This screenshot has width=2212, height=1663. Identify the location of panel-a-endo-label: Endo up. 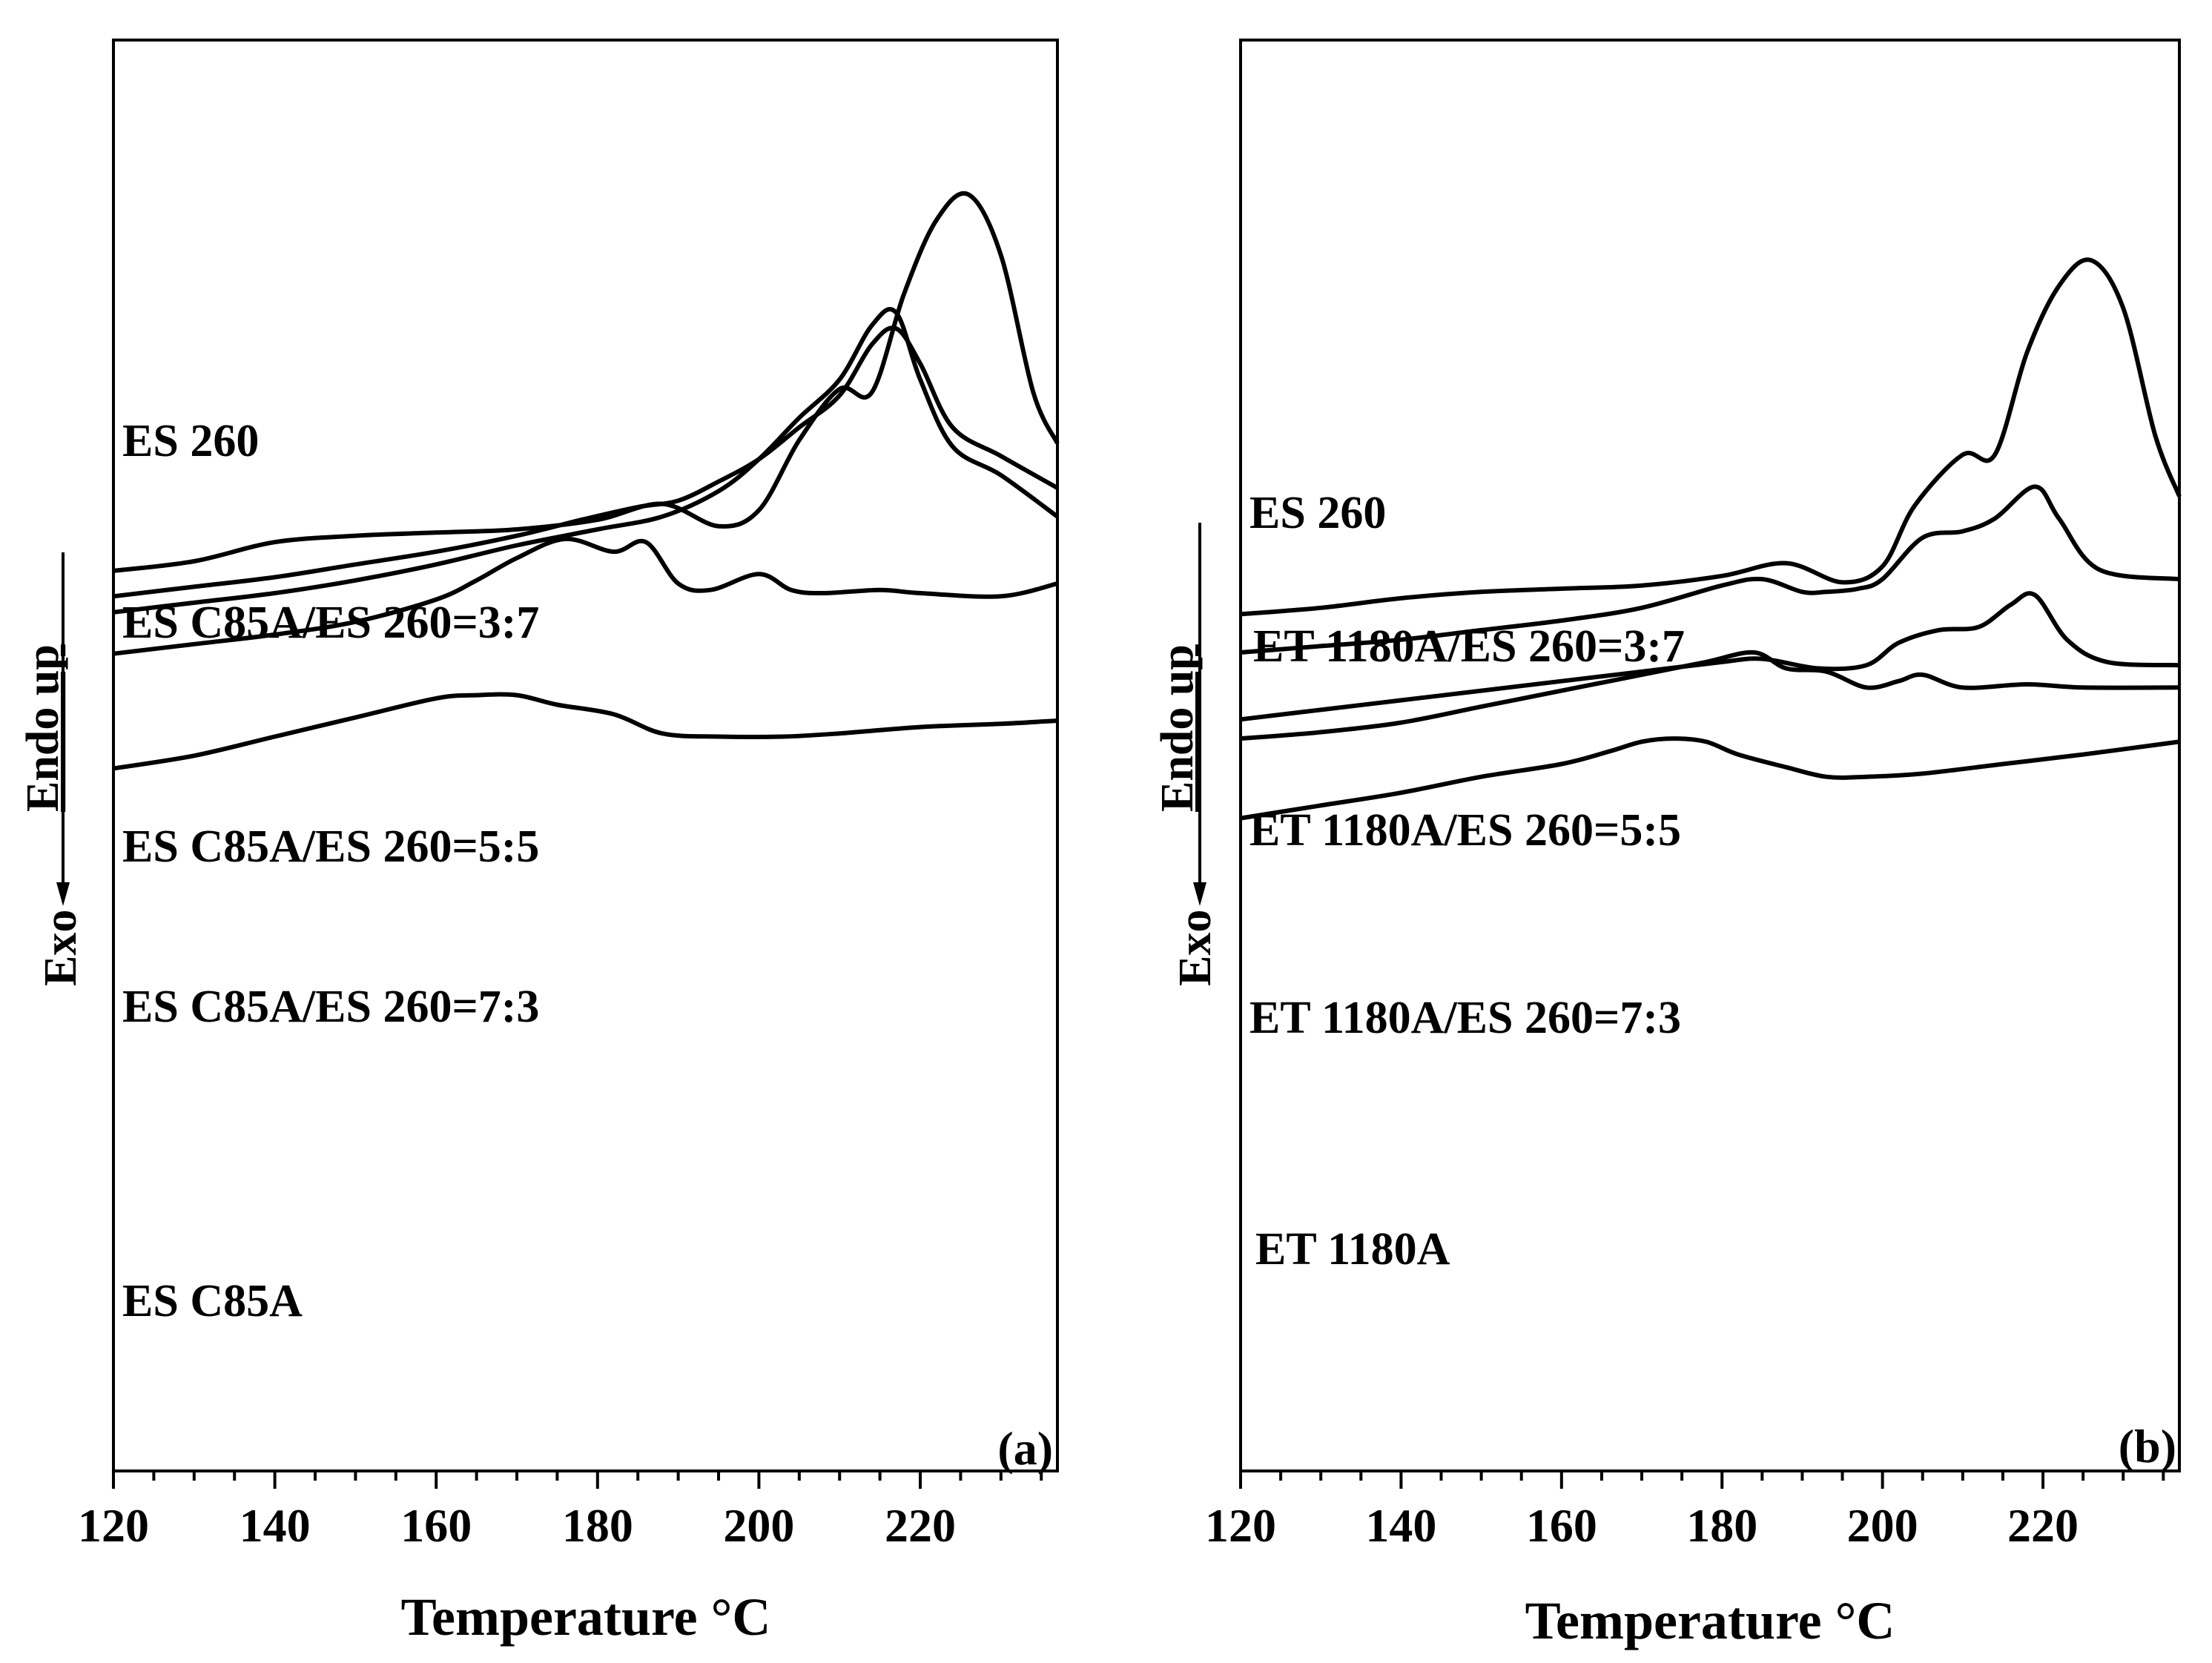
(43, 728).